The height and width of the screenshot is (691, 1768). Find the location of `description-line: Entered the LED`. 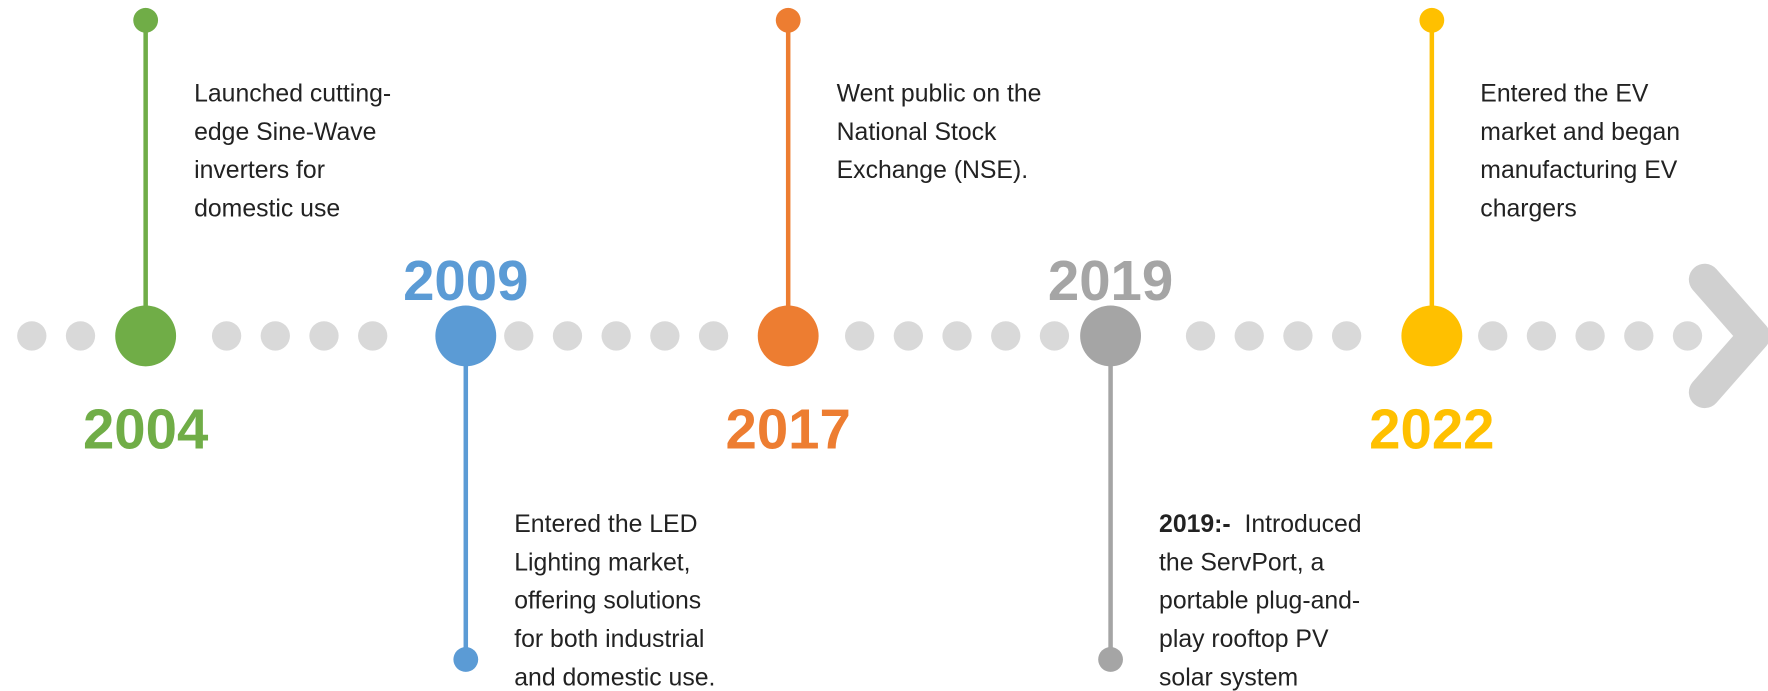

description-line: Entered the LED is located at coordinates (605, 524).